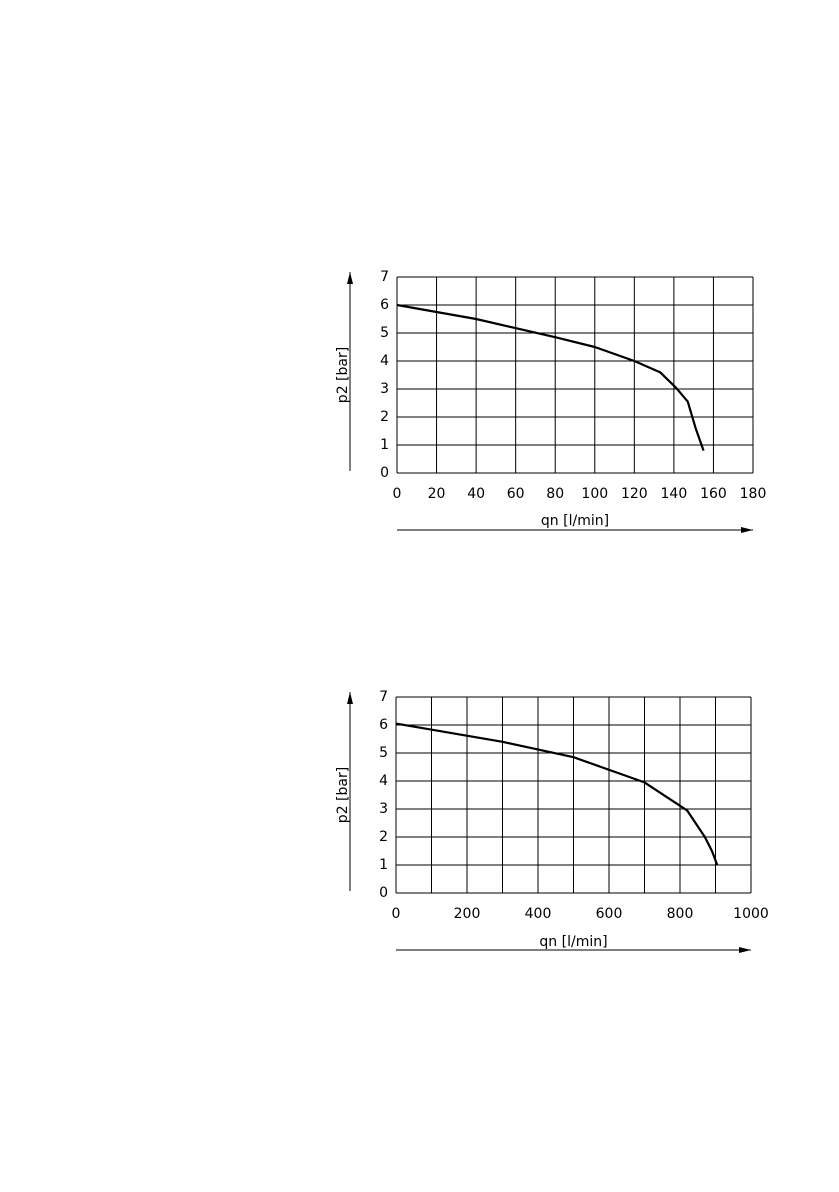  What do you see at coordinates (555, 494) in the screenshot?
I see `x-tick-label: 80` at bounding box center [555, 494].